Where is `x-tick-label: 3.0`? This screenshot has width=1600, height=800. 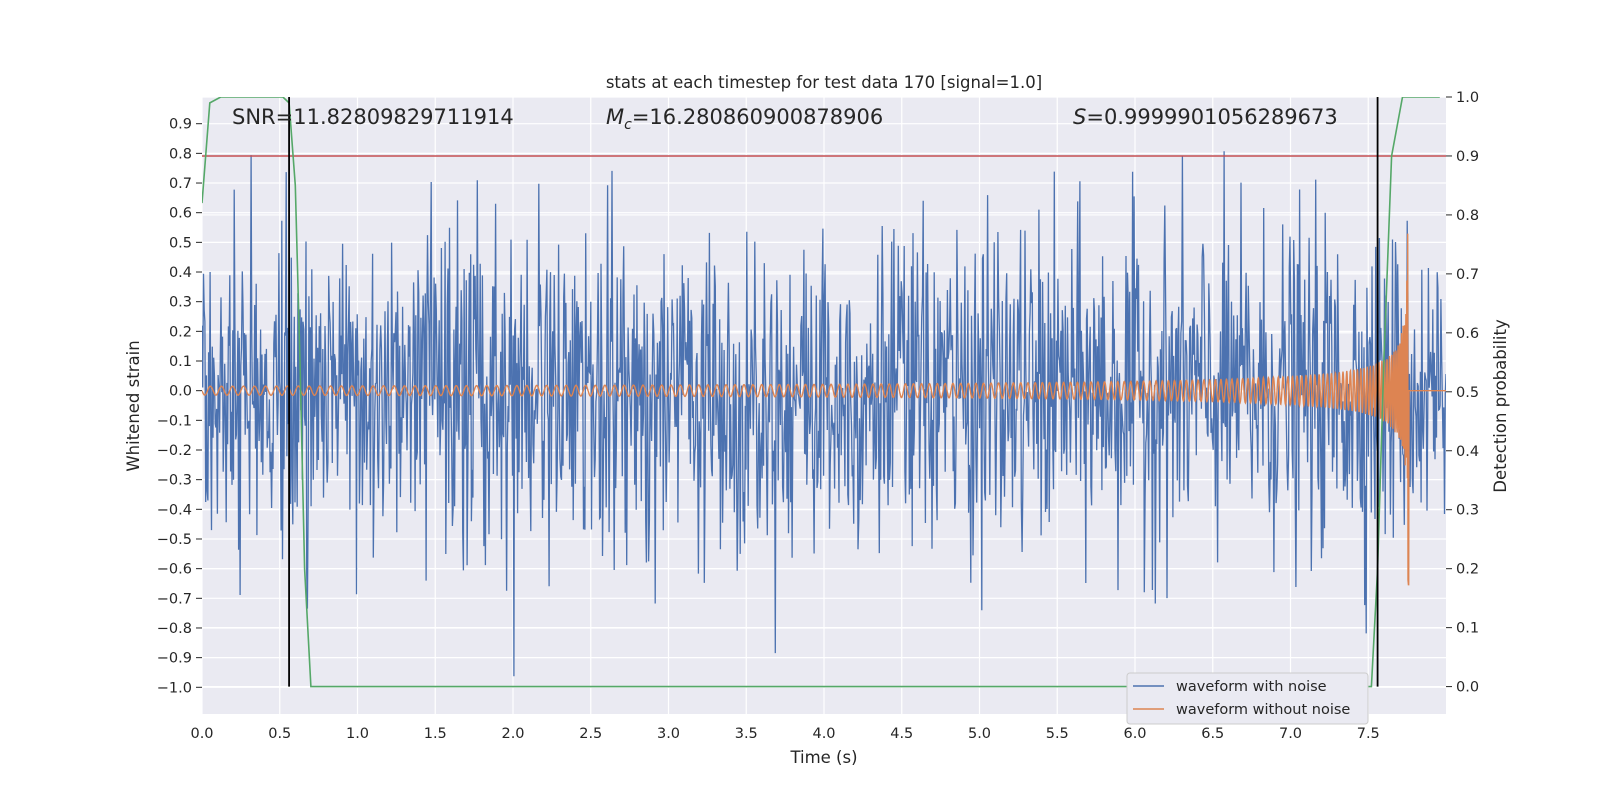 x-tick-label: 3.0 is located at coordinates (668, 734).